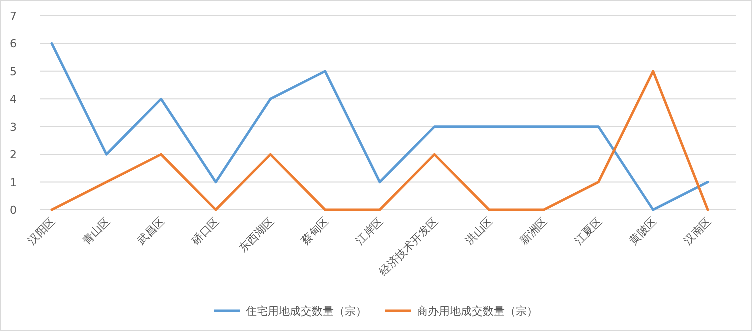  I want to click on y-tick-label: 4, so click(13, 99).